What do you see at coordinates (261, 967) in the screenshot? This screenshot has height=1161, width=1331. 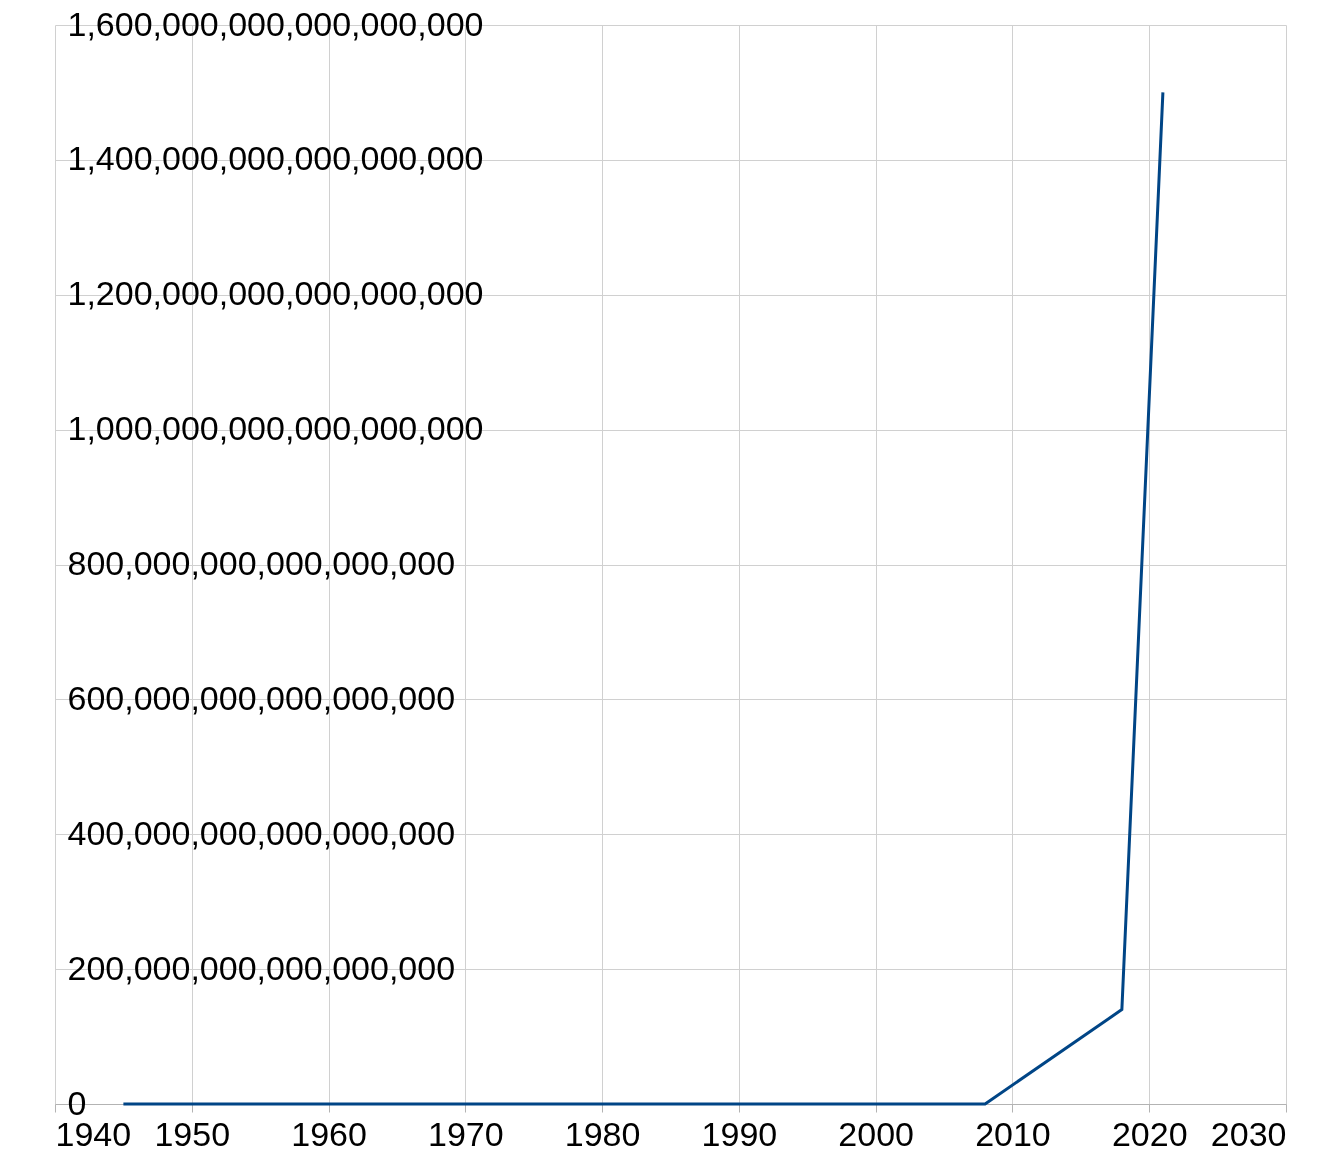 I see `y-tick-label: 200,000,000,000,000,000` at bounding box center [261, 967].